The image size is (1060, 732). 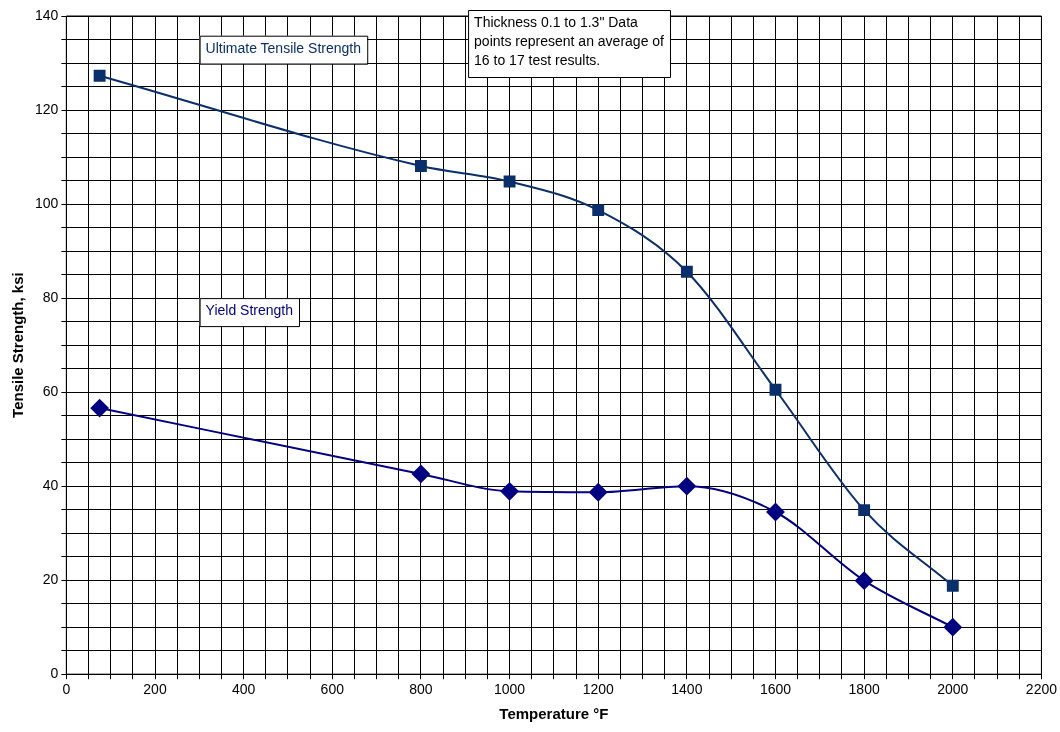 What do you see at coordinates (50, 296) in the screenshot?
I see `y-tick-label: 80` at bounding box center [50, 296].